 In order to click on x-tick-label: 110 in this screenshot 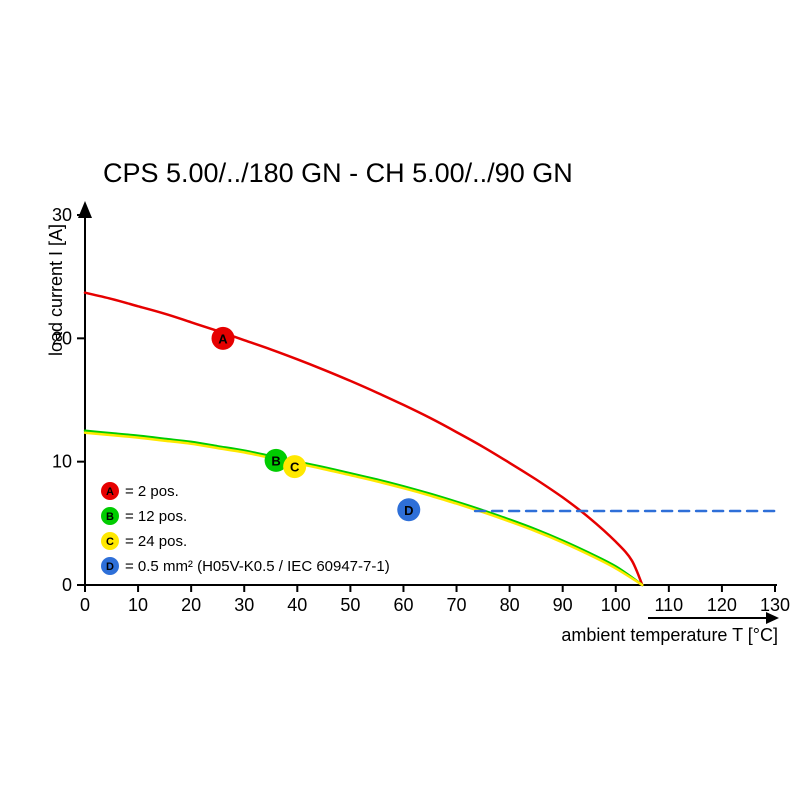, I will do `click(668, 605)`.